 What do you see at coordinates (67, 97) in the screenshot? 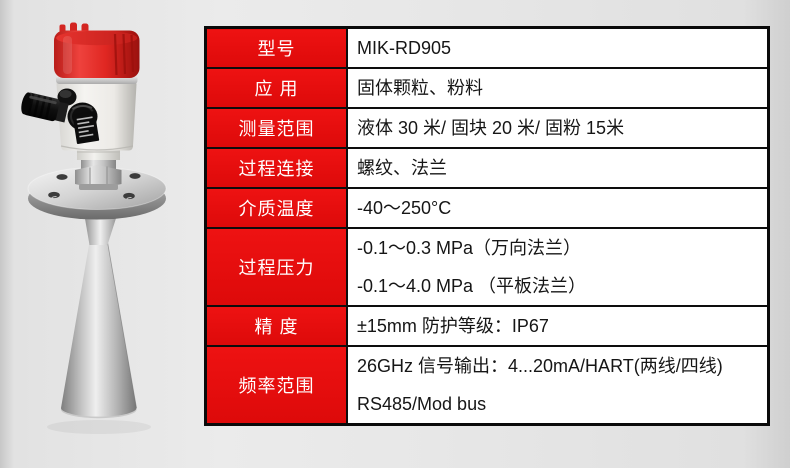
I see `vent-knob` at bounding box center [67, 97].